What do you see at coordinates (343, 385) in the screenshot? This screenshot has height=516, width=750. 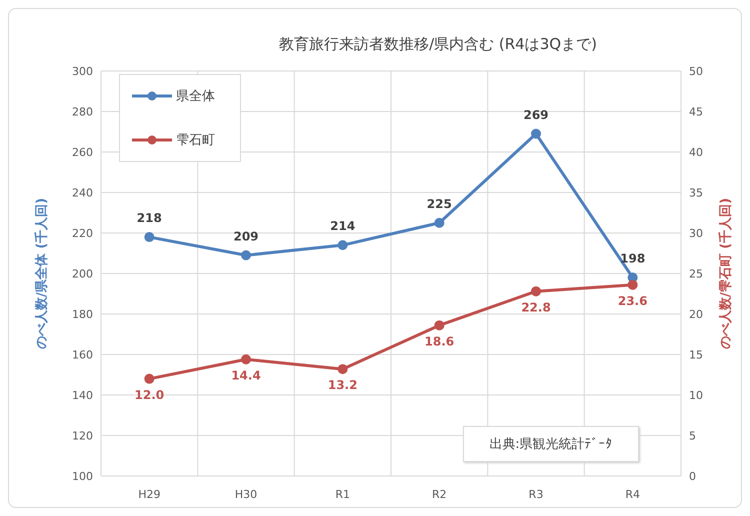 I see `data-label: 13.2` at bounding box center [343, 385].